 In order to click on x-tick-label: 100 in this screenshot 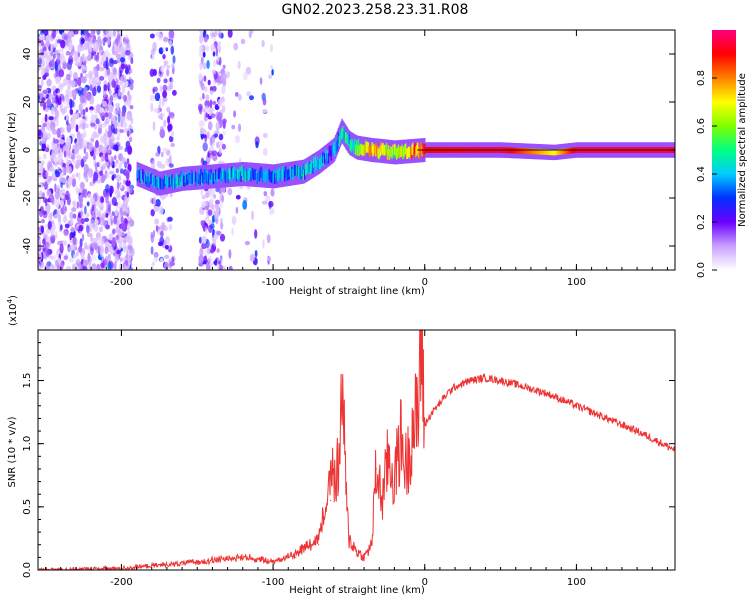, I will do `click(576, 582)`.